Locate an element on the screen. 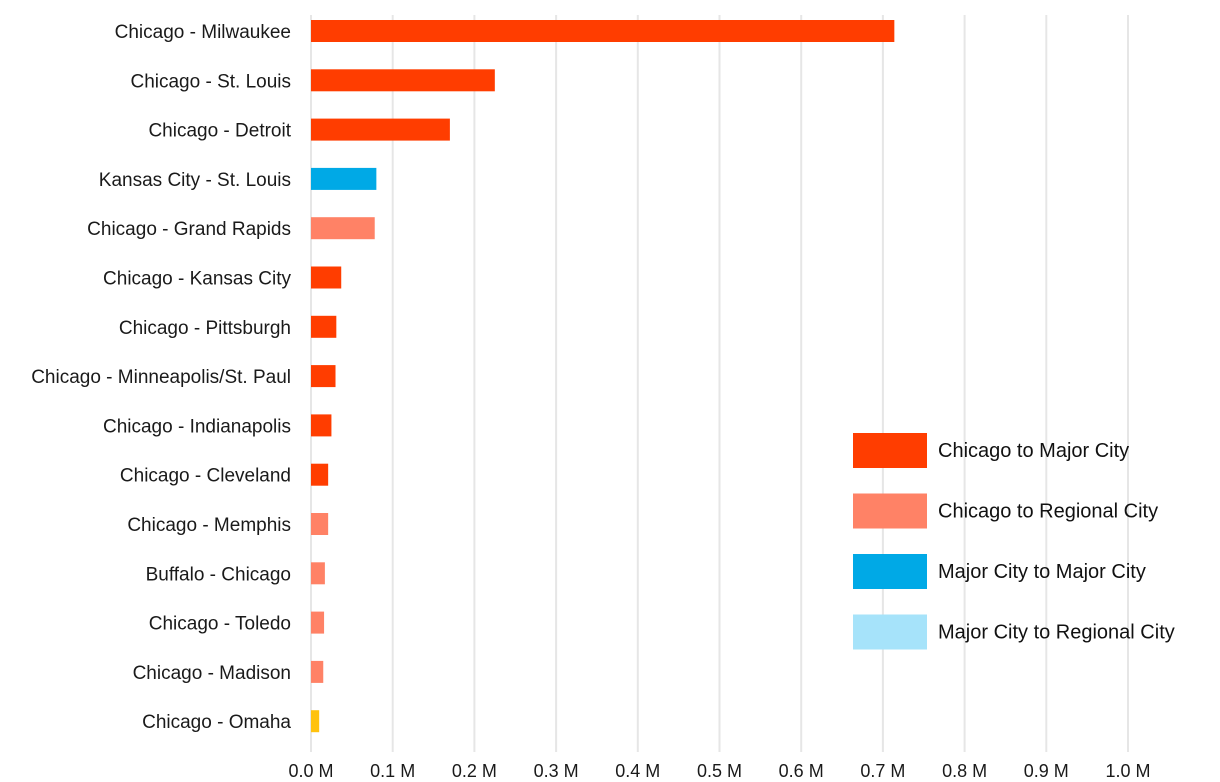 The width and height of the screenshot is (1220, 782). category-label: Buffalo - Chicago is located at coordinates (218, 574).